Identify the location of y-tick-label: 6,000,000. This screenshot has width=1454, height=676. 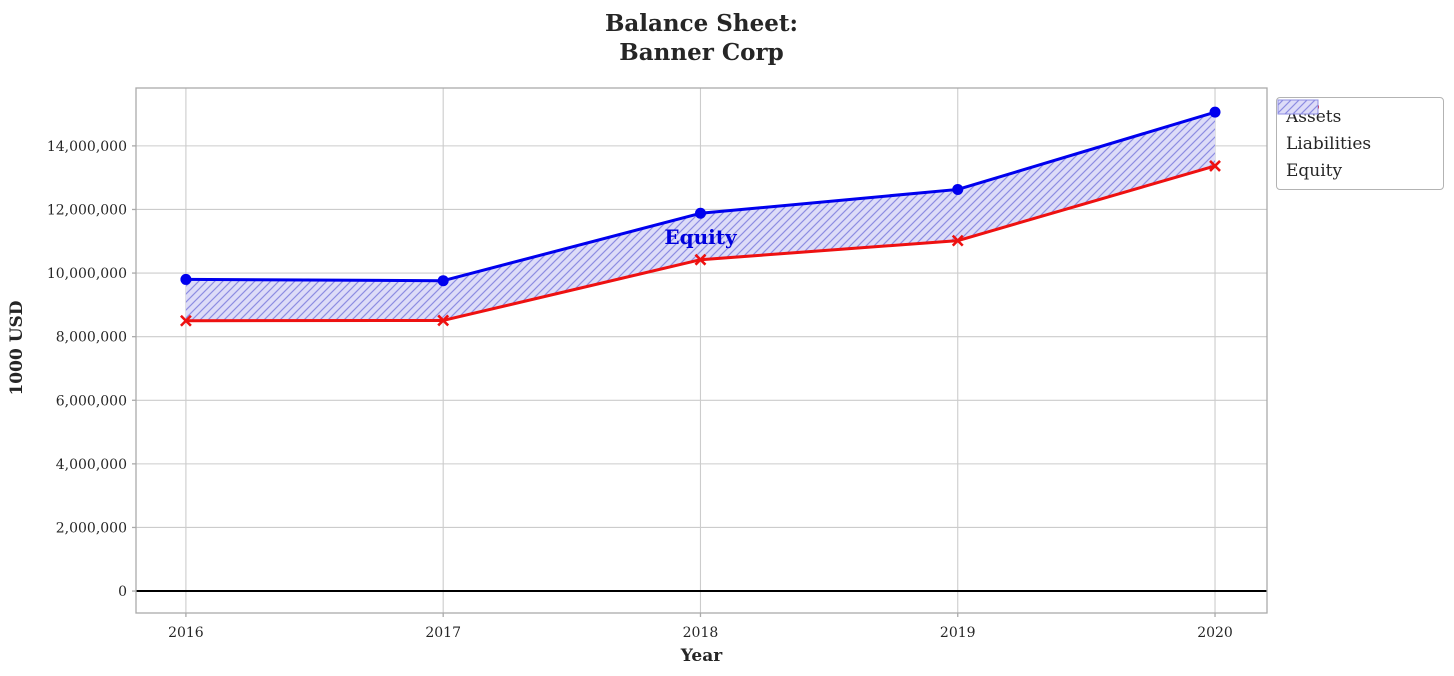
(91, 401).